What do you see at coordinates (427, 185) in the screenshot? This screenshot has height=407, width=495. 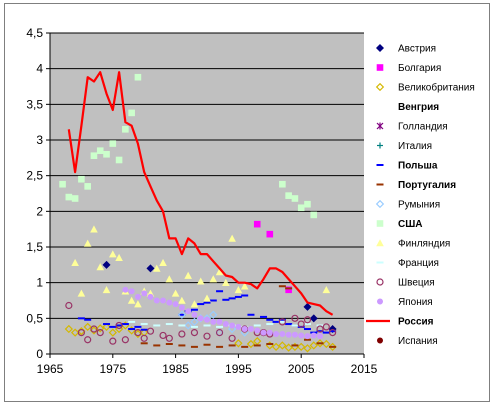 I see `legend-label: Португалия` at bounding box center [427, 185].